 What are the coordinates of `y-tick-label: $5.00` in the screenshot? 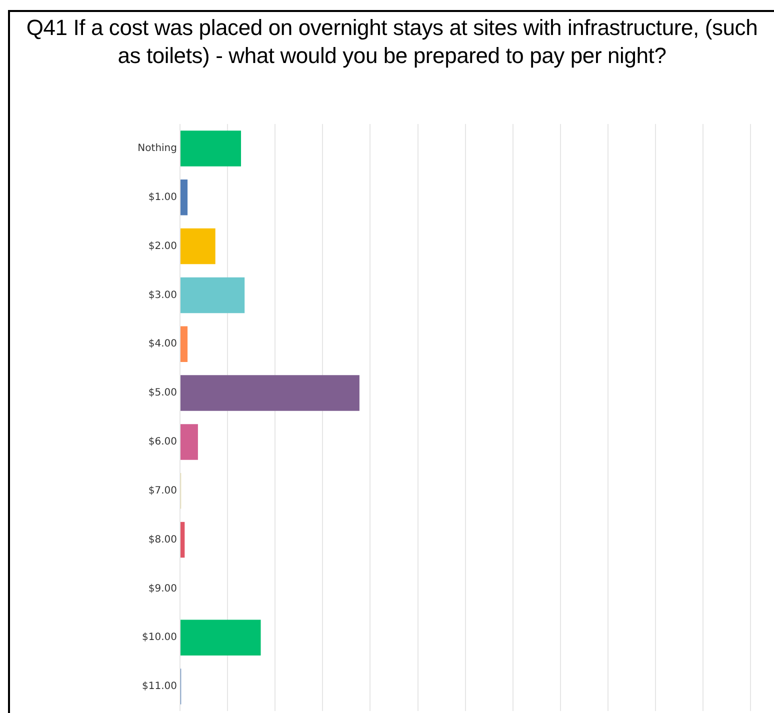 It's located at (162, 393).